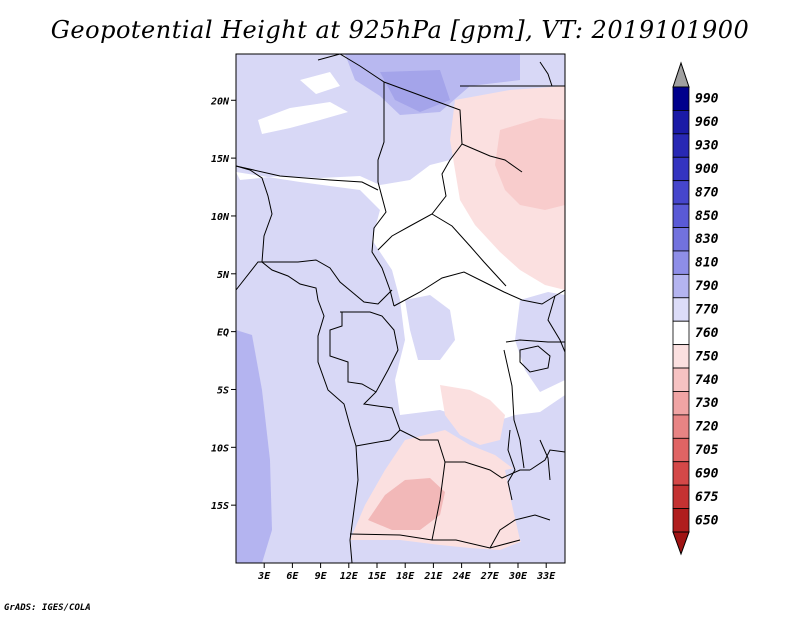  I want to click on lon-tick-label: 6E, so click(292, 576).